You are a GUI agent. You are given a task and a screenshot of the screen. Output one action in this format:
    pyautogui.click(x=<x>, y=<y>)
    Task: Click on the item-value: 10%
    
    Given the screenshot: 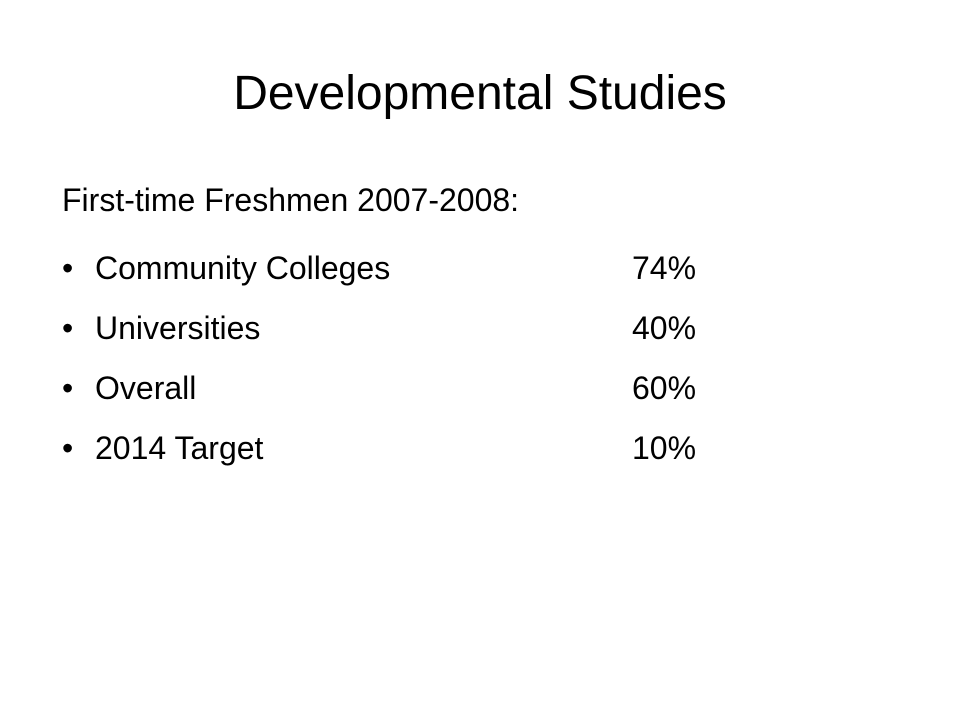 What is the action you would take?
    pyautogui.click(x=664, y=448)
    